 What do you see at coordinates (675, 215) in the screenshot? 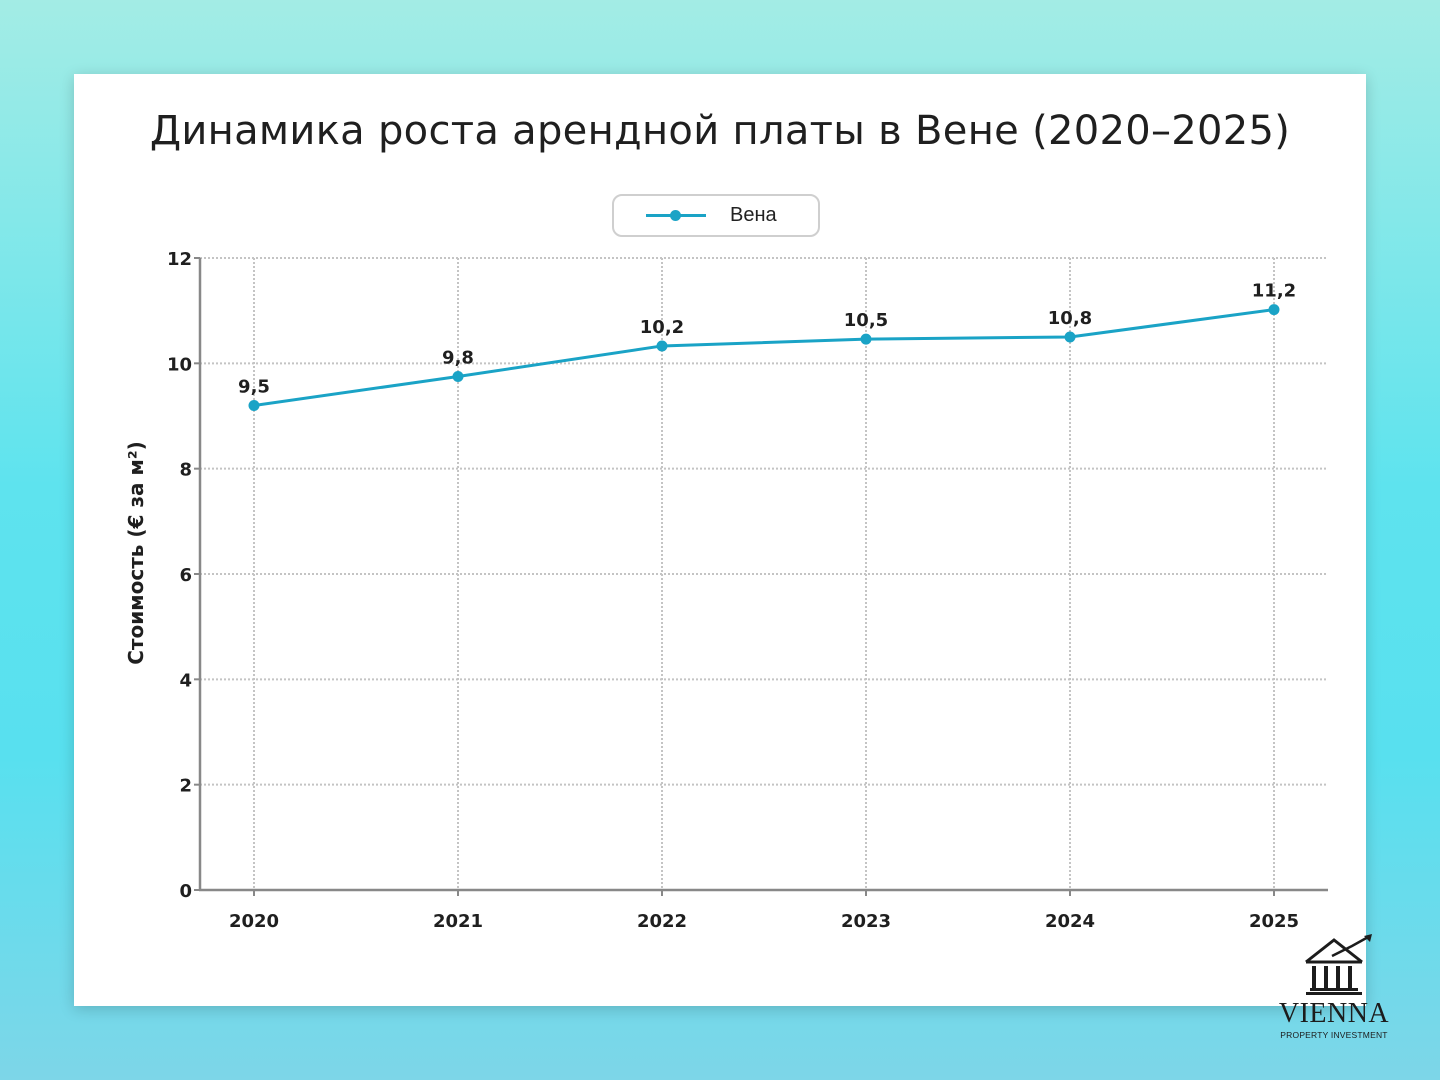
I see `legend-dot-marker` at bounding box center [675, 215].